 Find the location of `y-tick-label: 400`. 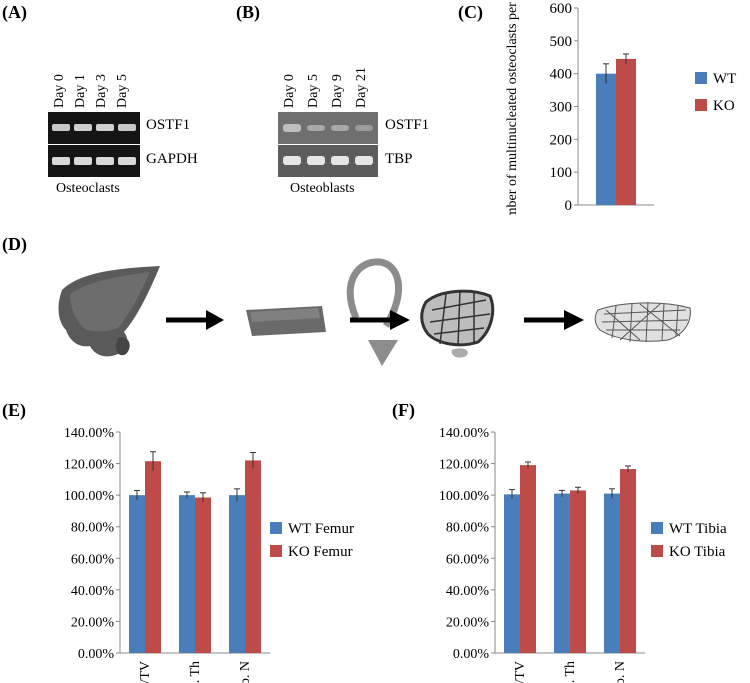

y-tick-label: 400 is located at coordinates (561, 75).